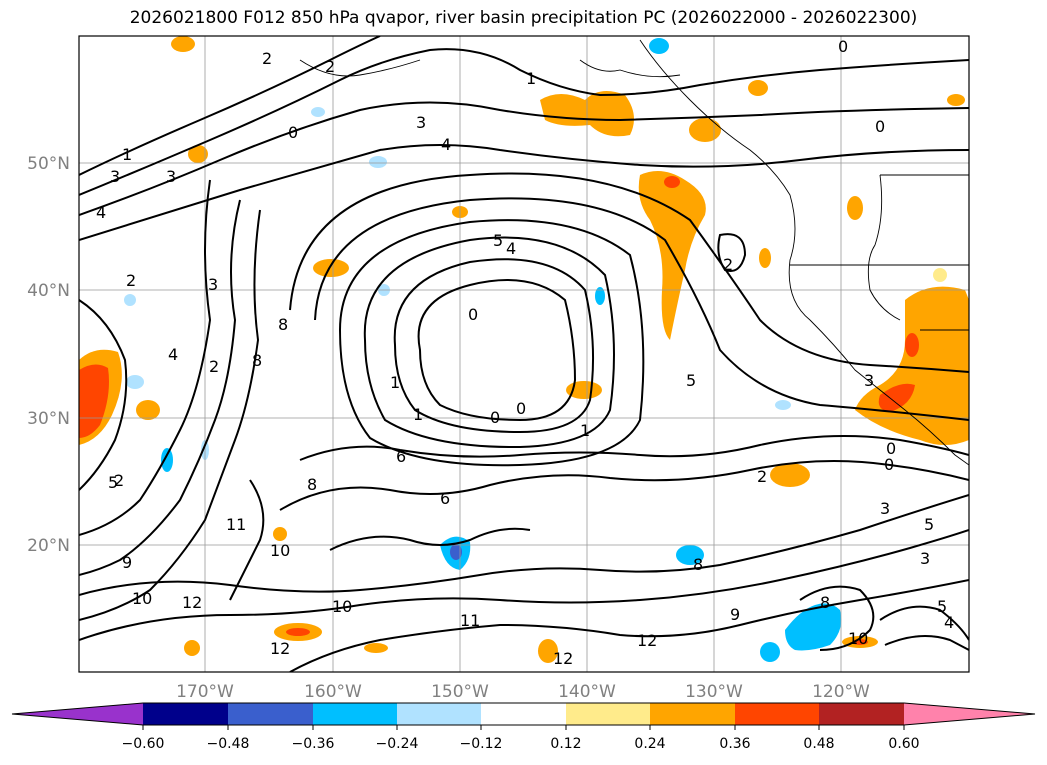  Describe the element at coordinates (205, 692) in the screenshot. I see `lon-label-170w: 170°W` at that location.